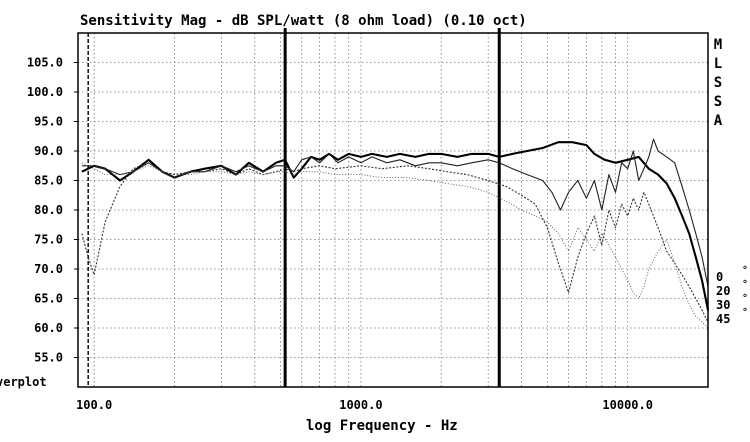 Image resolution: width=750 pixels, height=442 pixels. What do you see at coordinates (48, 151) in the screenshot?
I see `y-tick-label: 90.0` at bounding box center [48, 151].